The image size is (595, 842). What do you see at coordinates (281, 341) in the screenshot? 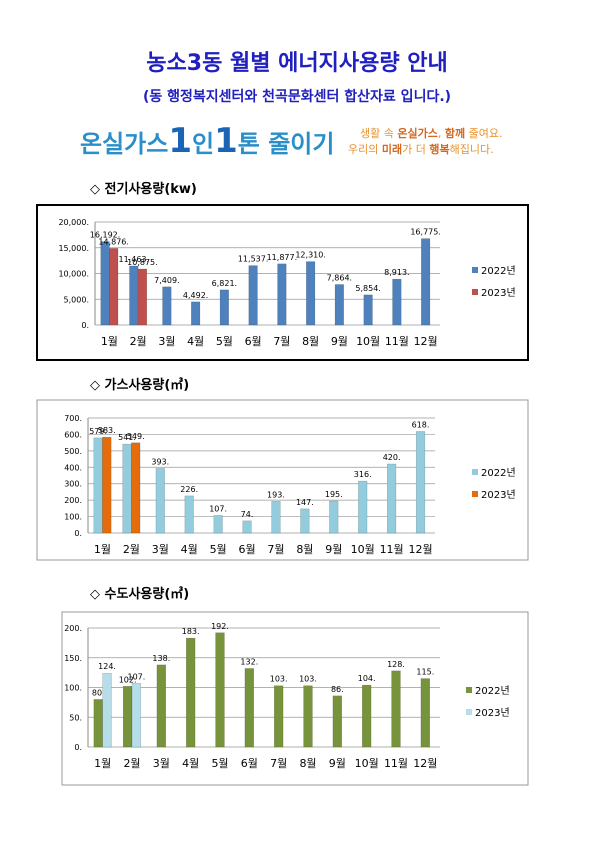
I see `x-tick-label: 7월` at bounding box center [281, 341].